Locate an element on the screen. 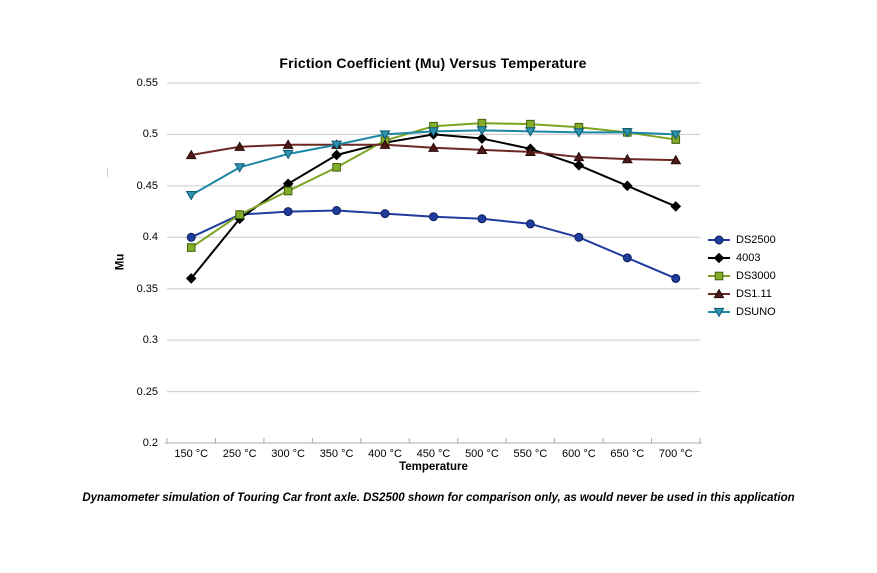  legend-label: DS3000 is located at coordinates (756, 275).